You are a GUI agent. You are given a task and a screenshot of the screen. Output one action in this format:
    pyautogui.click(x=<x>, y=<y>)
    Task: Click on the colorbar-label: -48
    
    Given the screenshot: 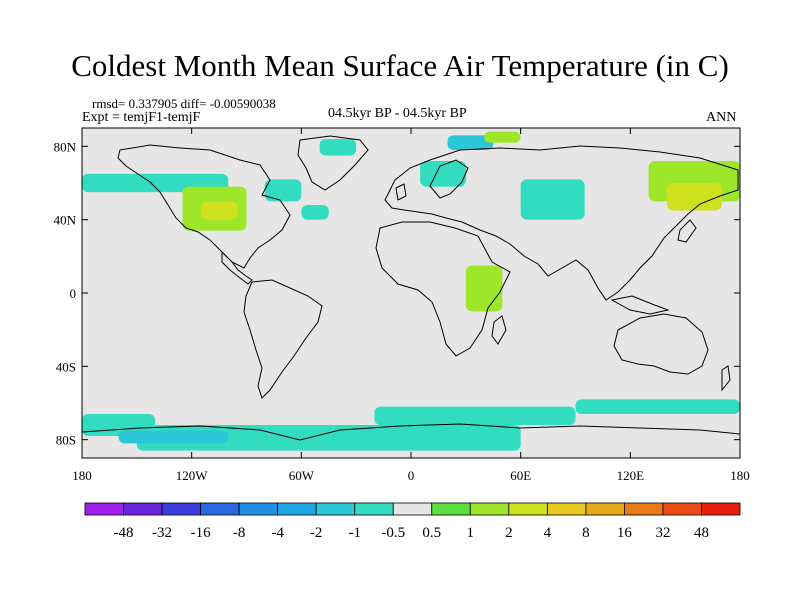 What is the action you would take?
    pyautogui.click(x=124, y=533)
    